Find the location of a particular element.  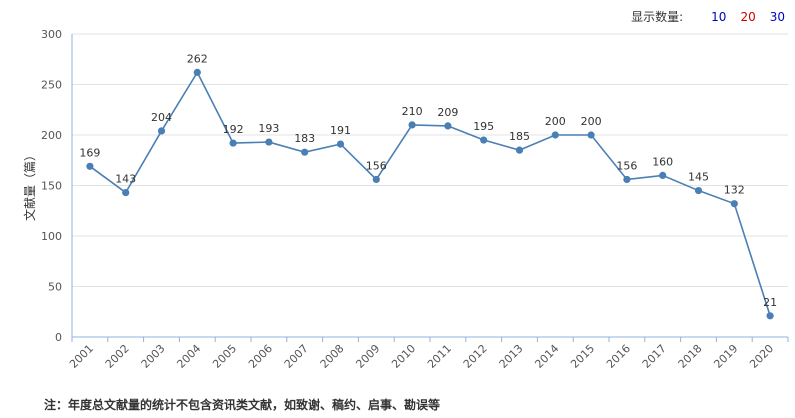

x-tick-label: 2011 is located at coordinates (439, 356).